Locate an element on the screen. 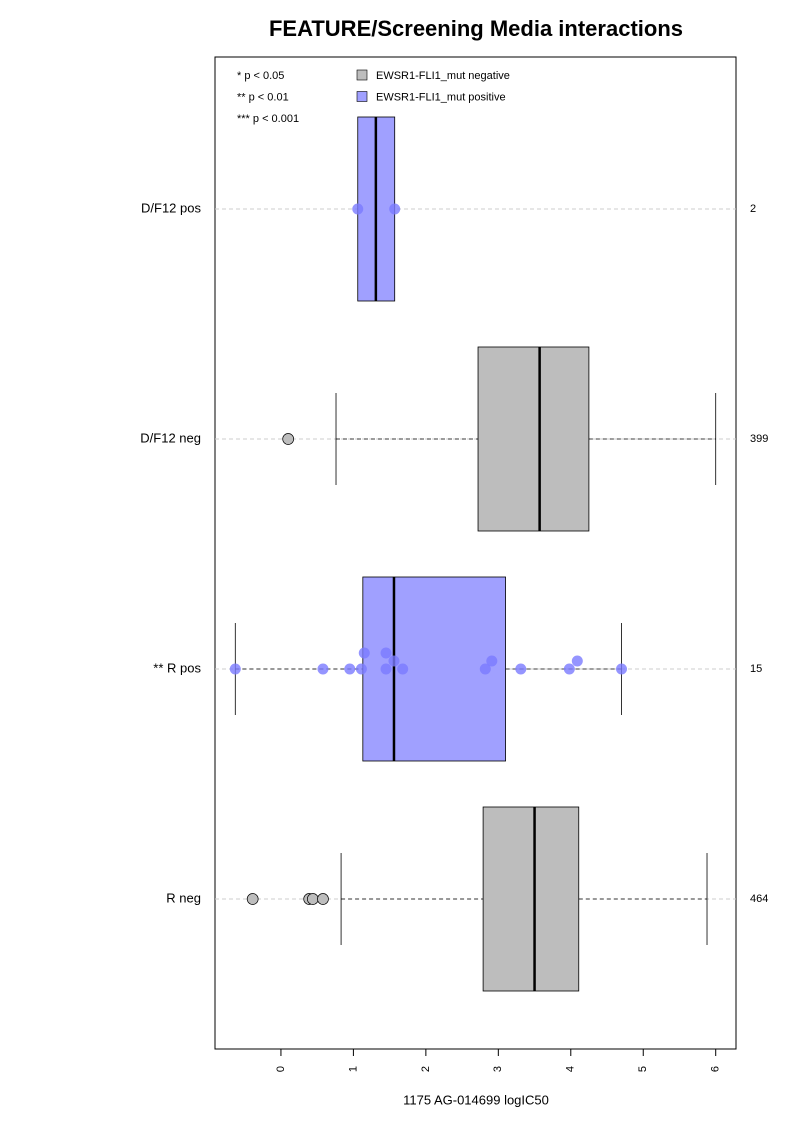 This screenshot has width=793, height=1127. x-tick-label: 0 is located at coordinates (281, 1069).